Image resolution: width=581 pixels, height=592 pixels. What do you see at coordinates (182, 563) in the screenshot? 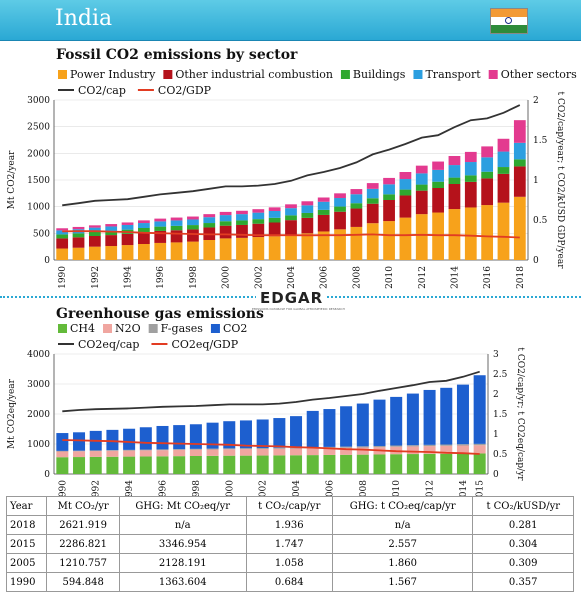
I see `table-cell: 2128.191` at bounding box center [182, 563].